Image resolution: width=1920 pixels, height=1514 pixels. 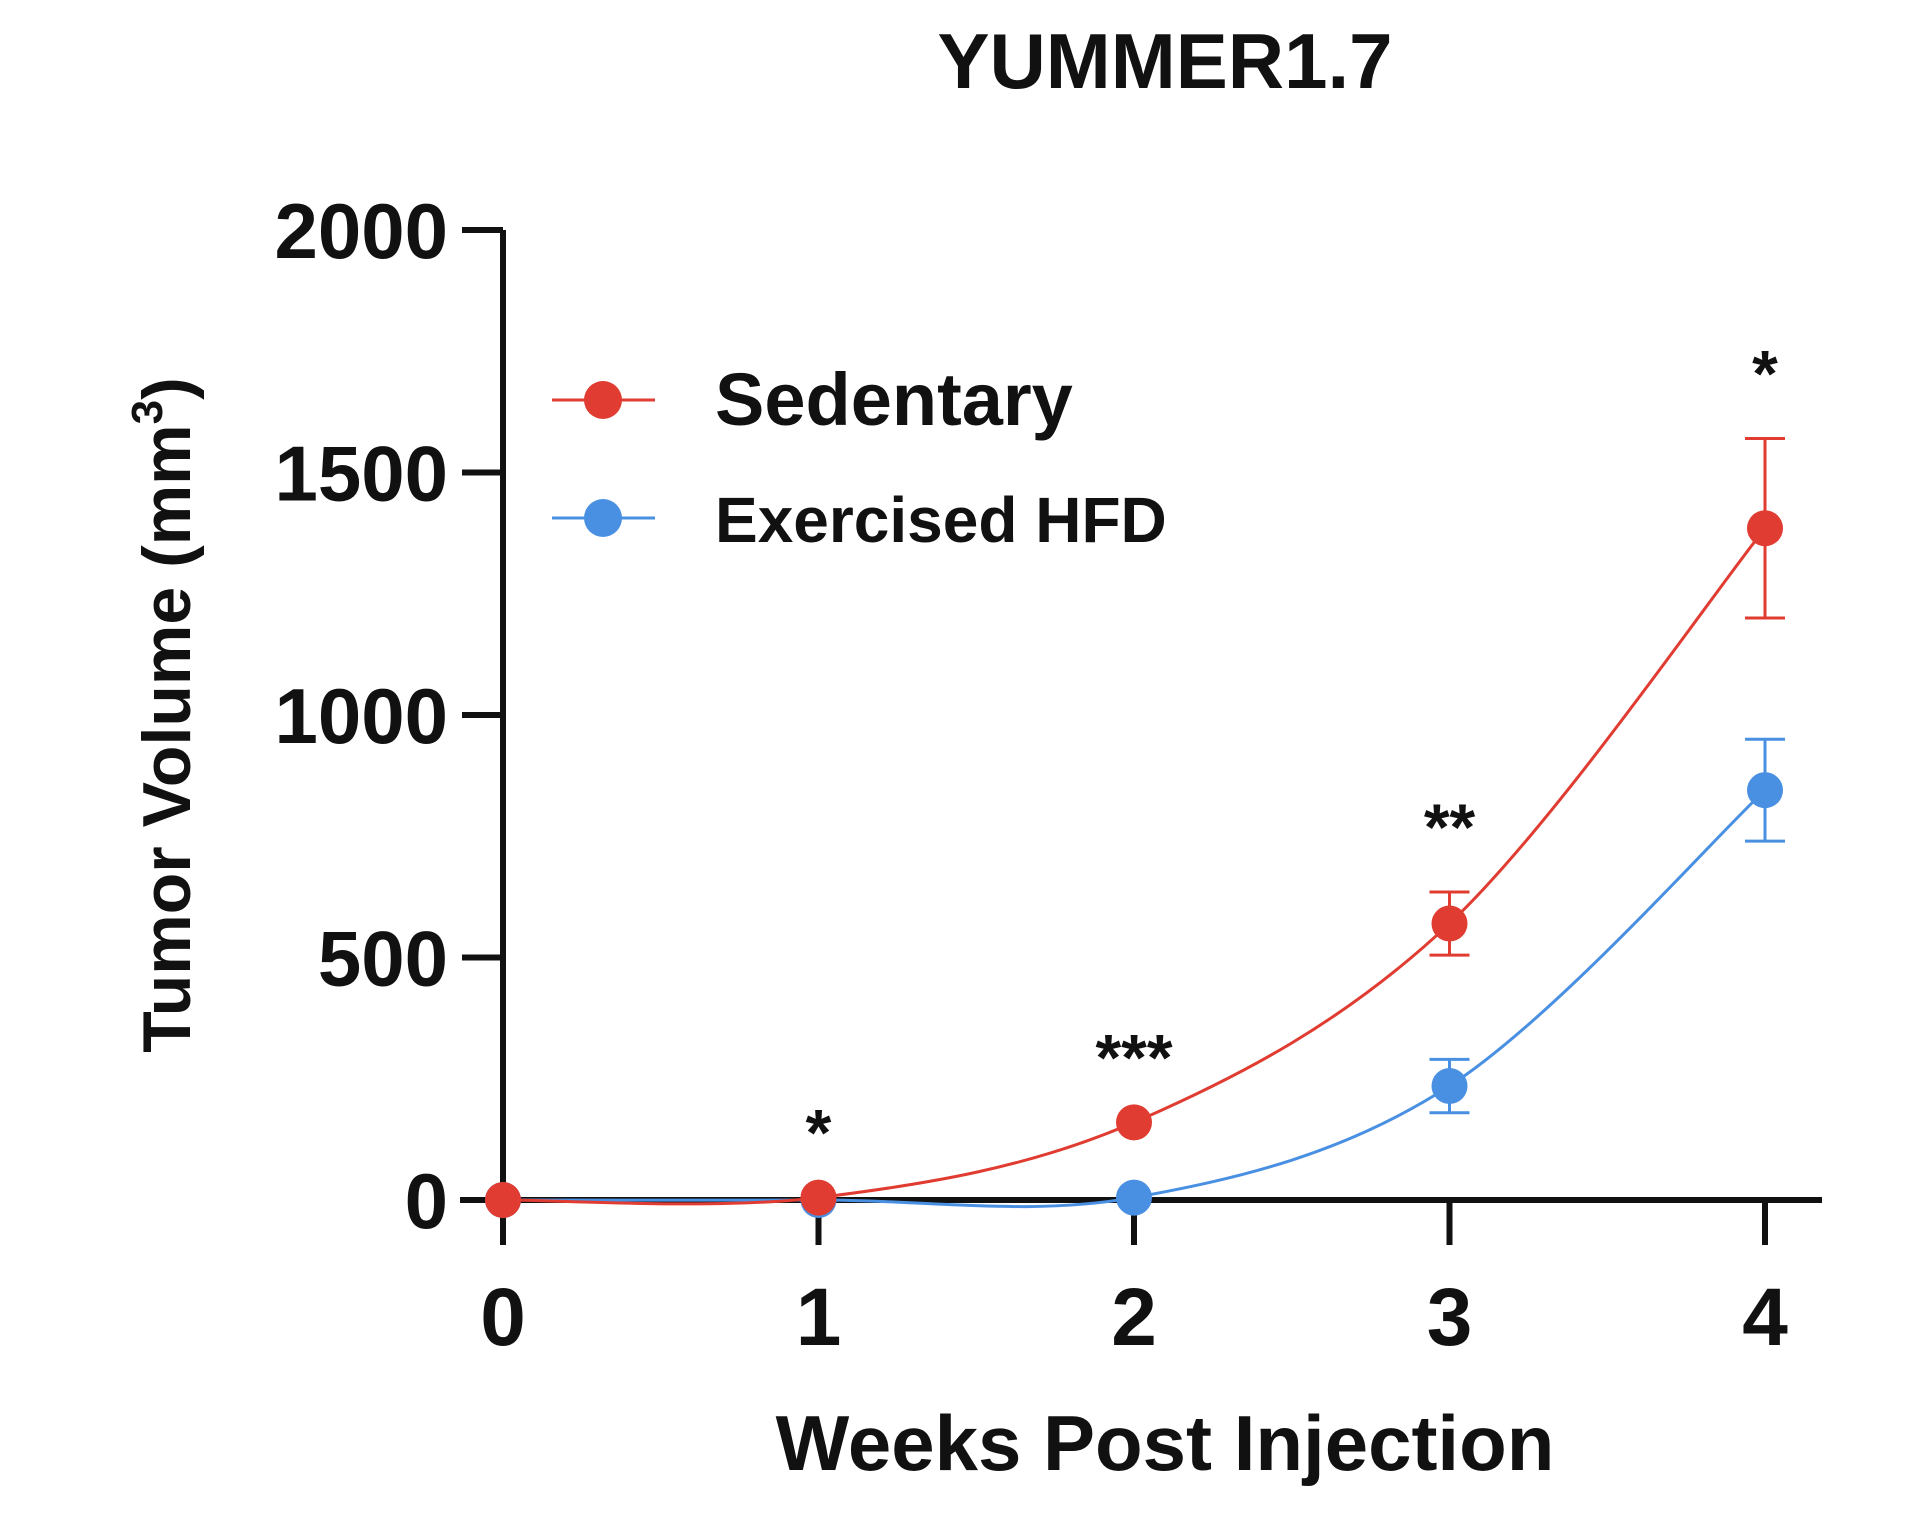 What do you see at coordinates (361, 474) in the screenshot?
I see `y-tick-label: 1500` at bounding box center [361, 474].